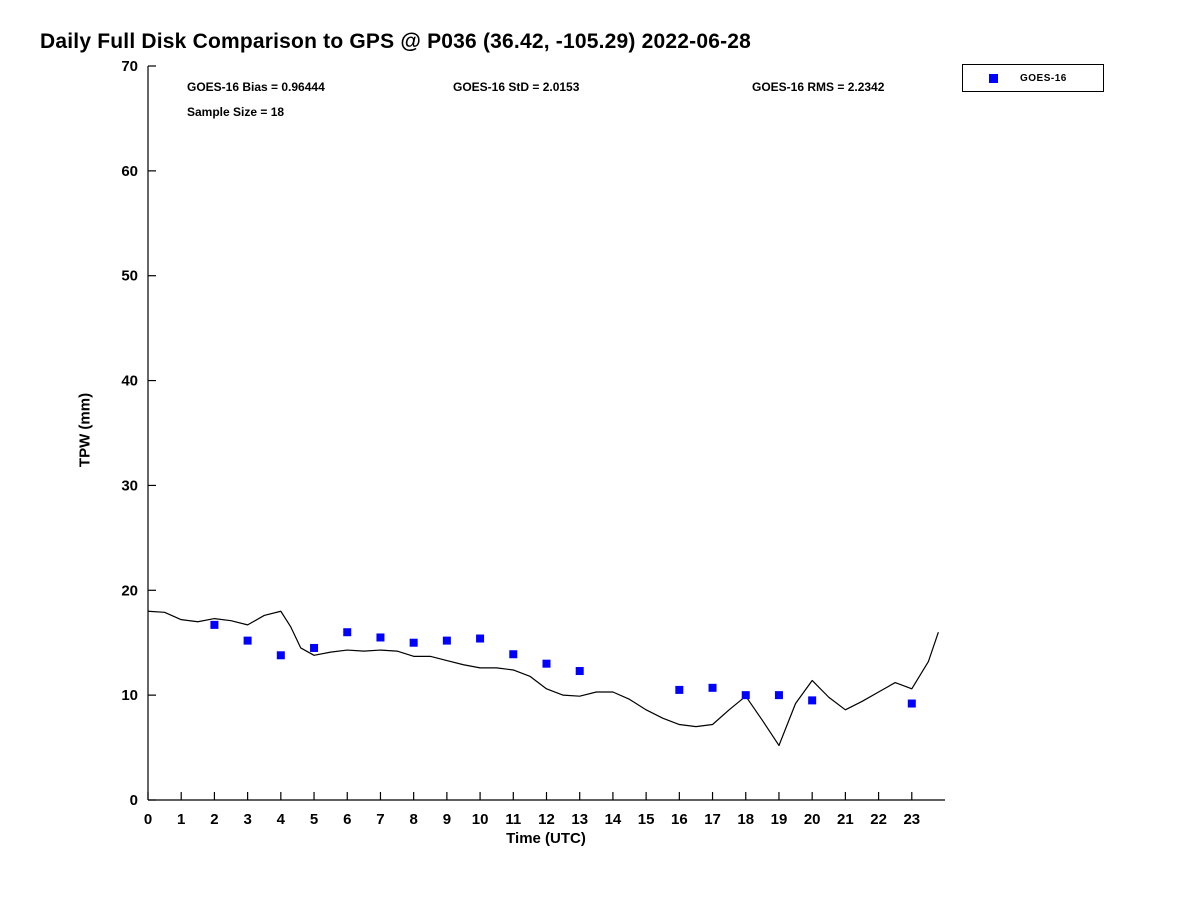 This screenshot has width=1200, height=900. I want to click on y-tick-label: 70, so click(129, 66).